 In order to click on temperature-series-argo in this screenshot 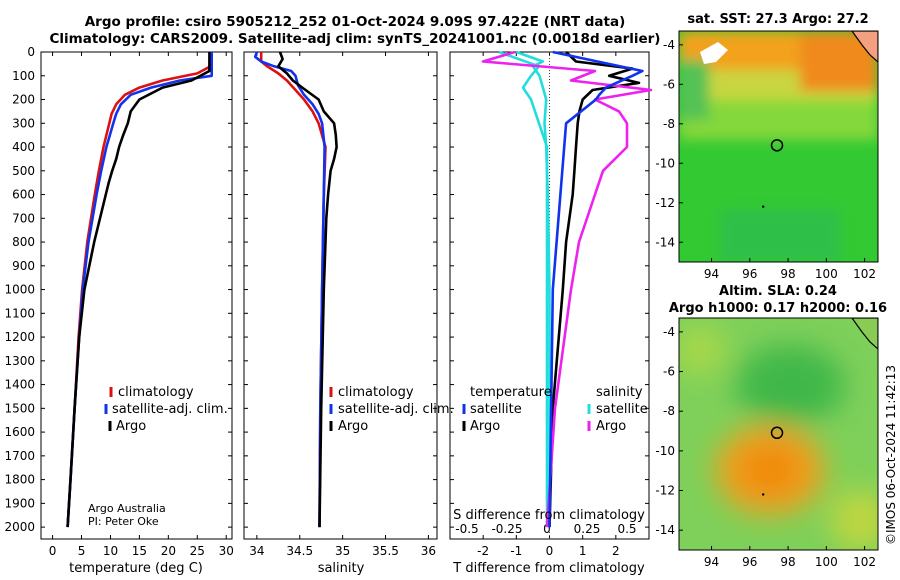, I will do `click(138, 290)`.